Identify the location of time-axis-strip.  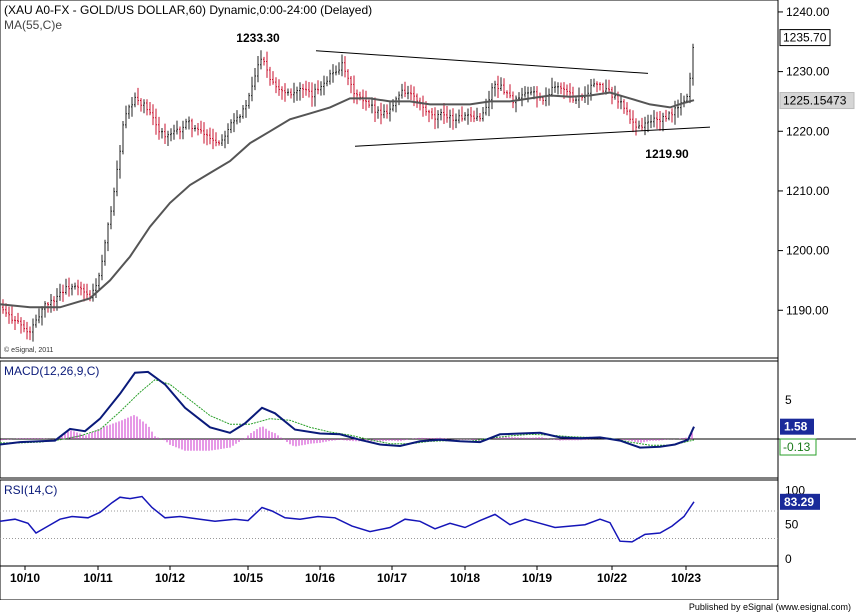
(389, 583).